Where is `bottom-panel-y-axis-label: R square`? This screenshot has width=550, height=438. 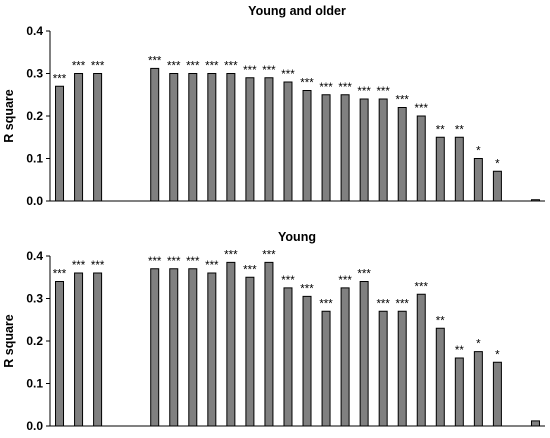
bottom-panel-y-axis-label: R square is located at coordinates (9, 341).